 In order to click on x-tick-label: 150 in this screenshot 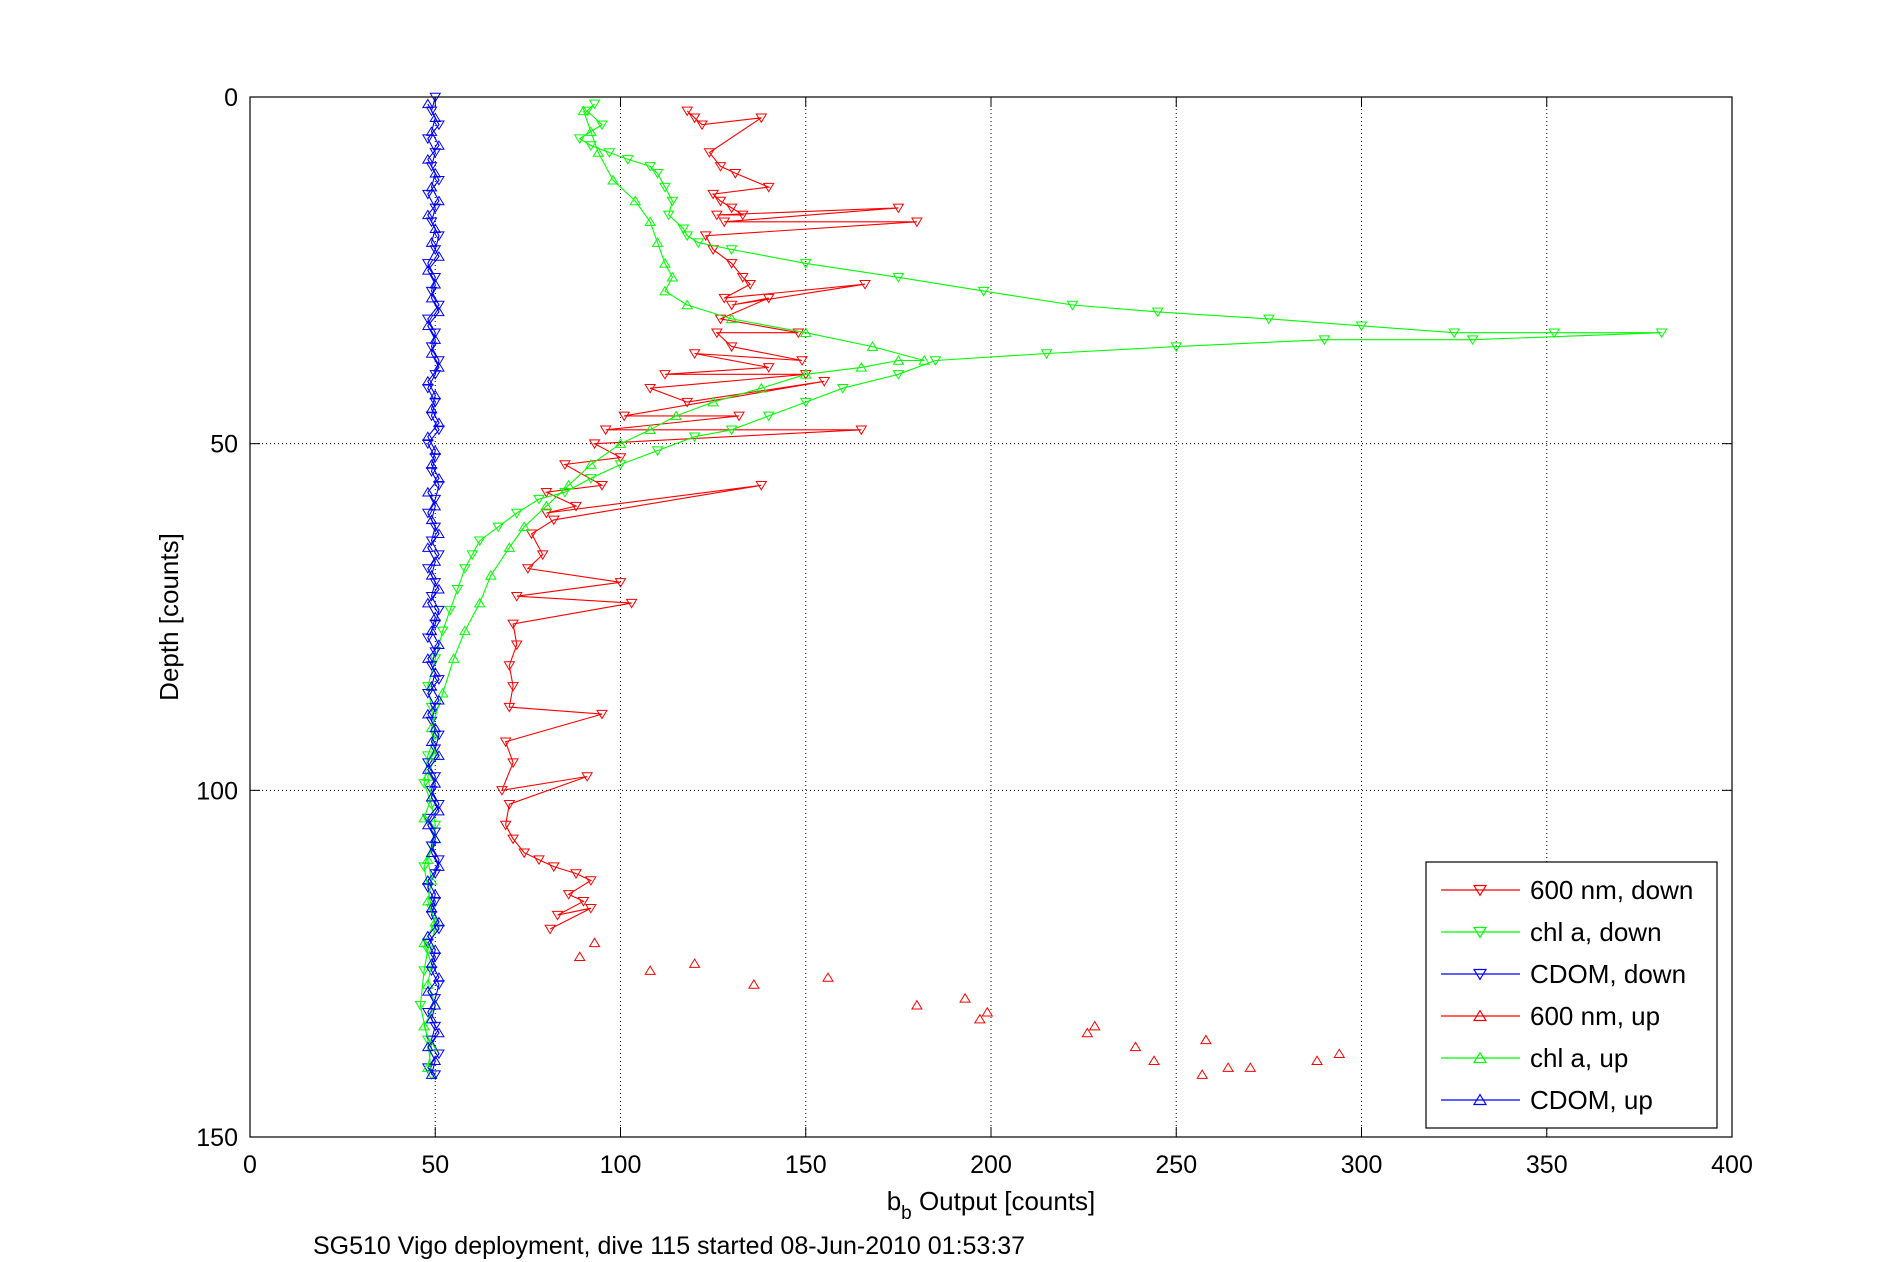, I will do `click(806, 1165)`.